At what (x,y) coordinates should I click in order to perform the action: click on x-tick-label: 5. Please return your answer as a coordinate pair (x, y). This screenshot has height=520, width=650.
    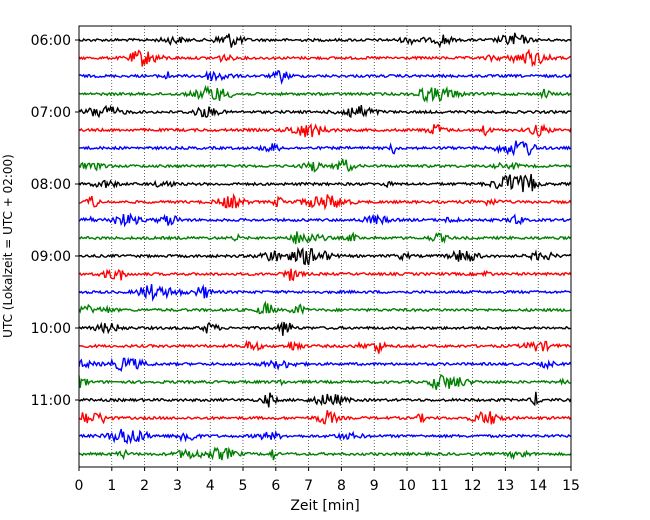
    Looking at the image, I should click on (243, 486).